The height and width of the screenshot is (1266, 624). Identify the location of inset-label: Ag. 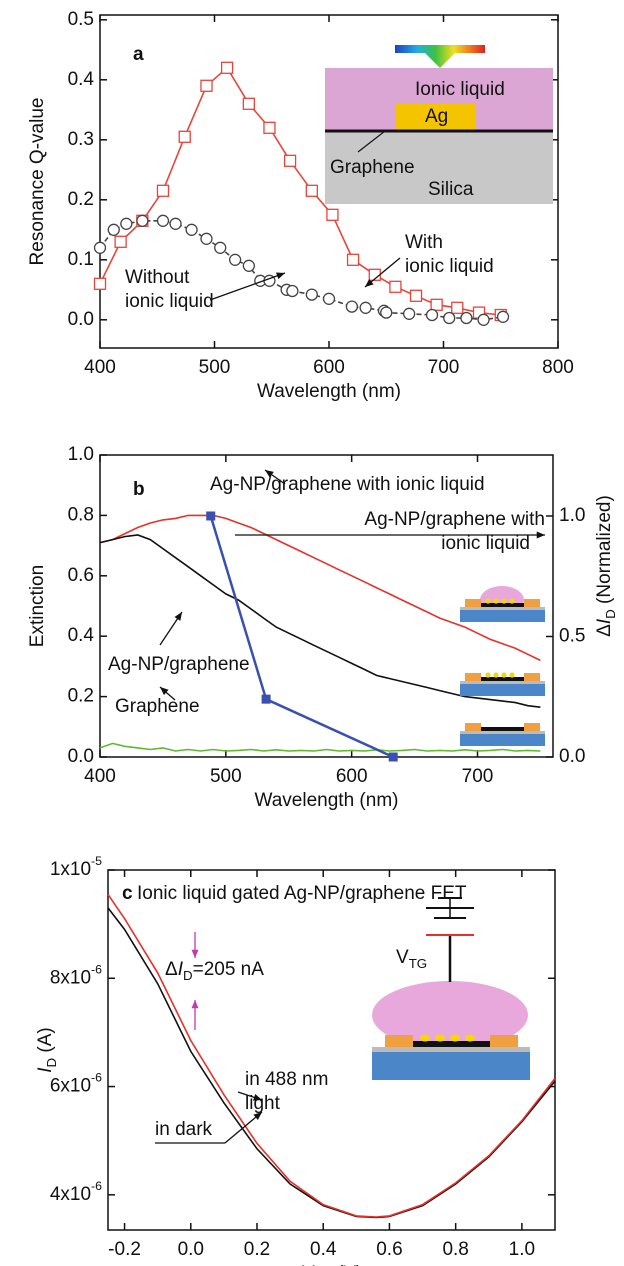
(436, 116).